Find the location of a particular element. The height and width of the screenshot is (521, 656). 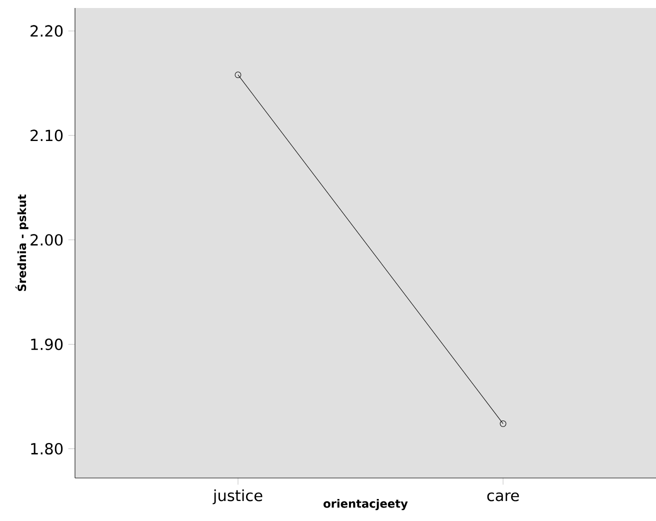

y-axis-title: Średnia - pskut is located at coordinates (21, 242).